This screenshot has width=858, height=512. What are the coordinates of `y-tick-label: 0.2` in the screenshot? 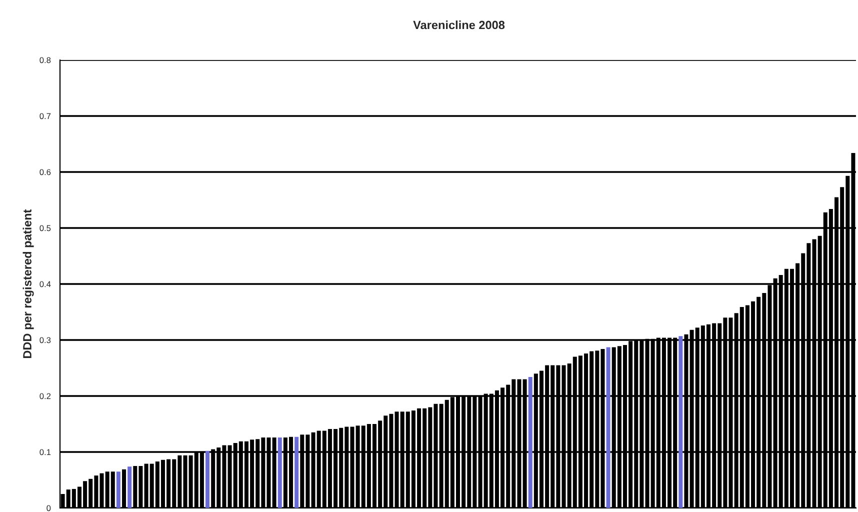 It's located at (45, 396).